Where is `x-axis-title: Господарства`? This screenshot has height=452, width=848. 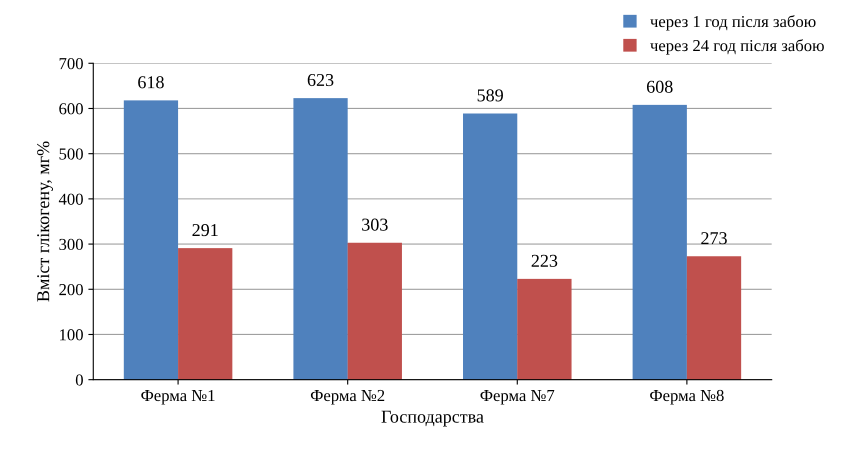 x-axis-title: Господарства is located at coordinates (433, 418).